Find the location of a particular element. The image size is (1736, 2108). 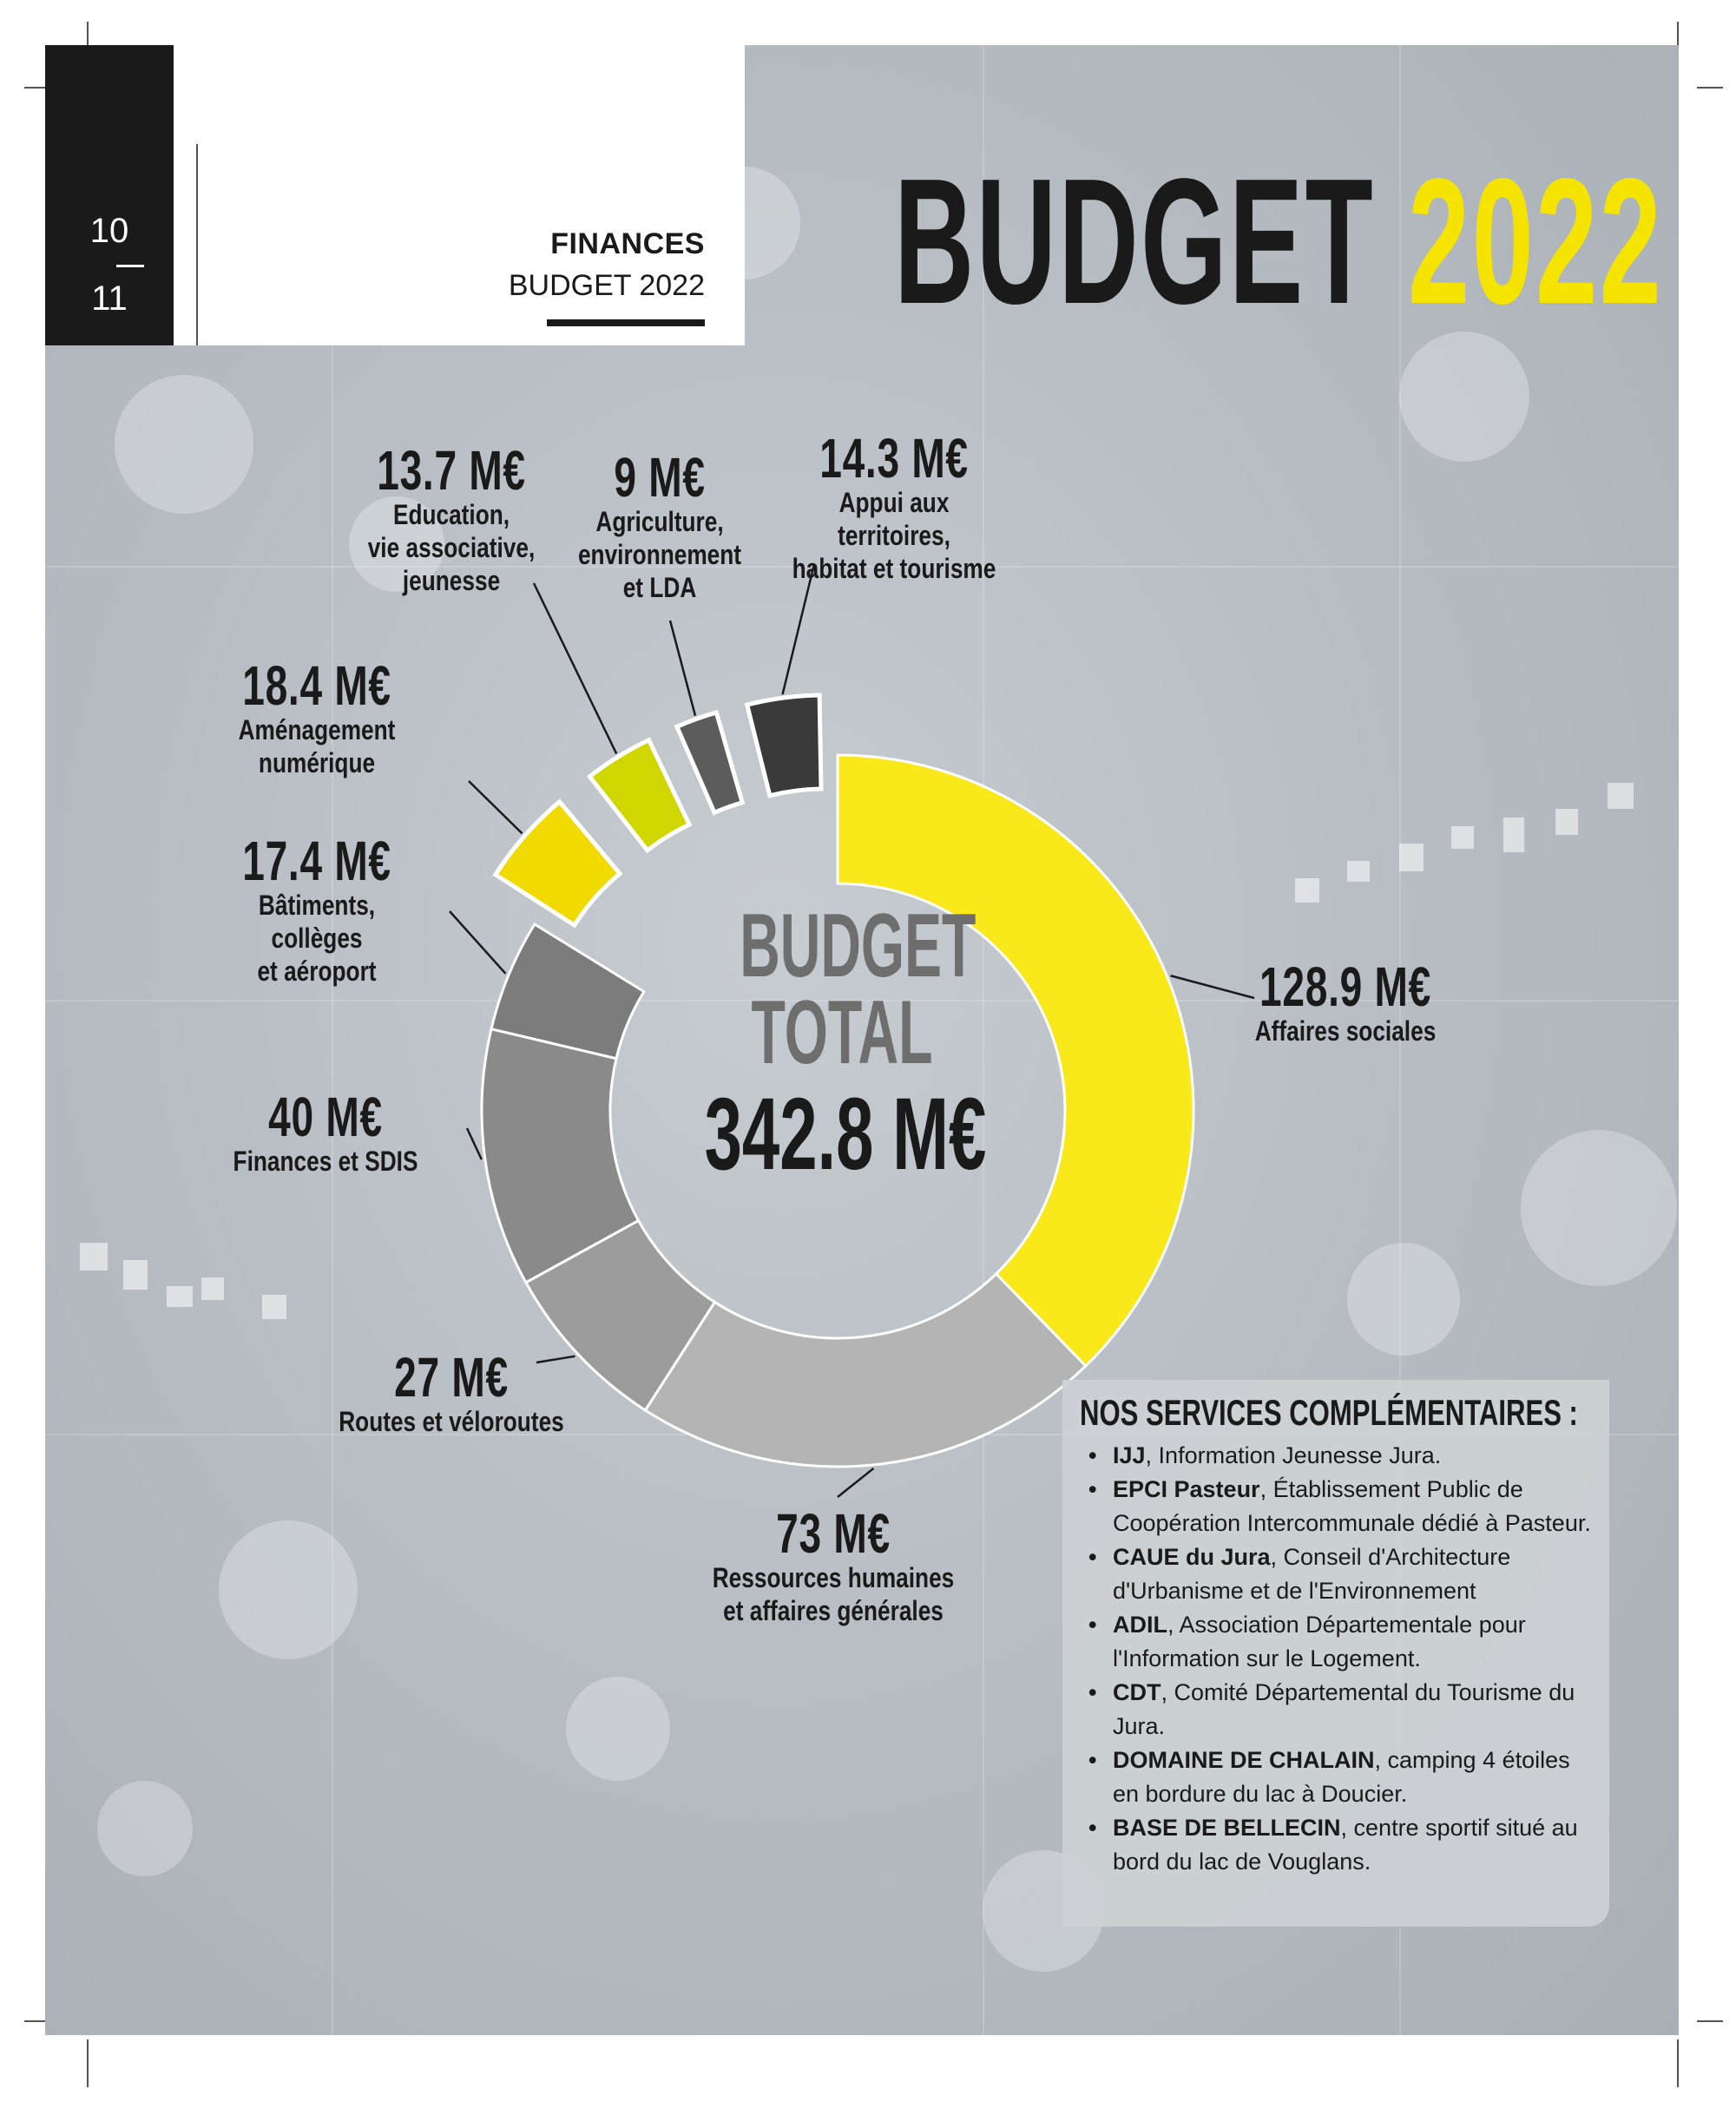

leader-line-affaires-sociales is located at coordinates (1212, 987).